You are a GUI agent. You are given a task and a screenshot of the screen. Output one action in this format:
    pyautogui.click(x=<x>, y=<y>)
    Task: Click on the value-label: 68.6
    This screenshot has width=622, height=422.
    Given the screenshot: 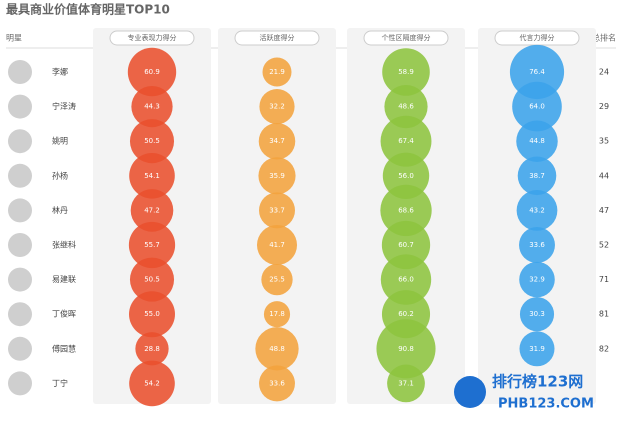 What is the action you would take?
    pyautogui.click(x=406, y=210)
    